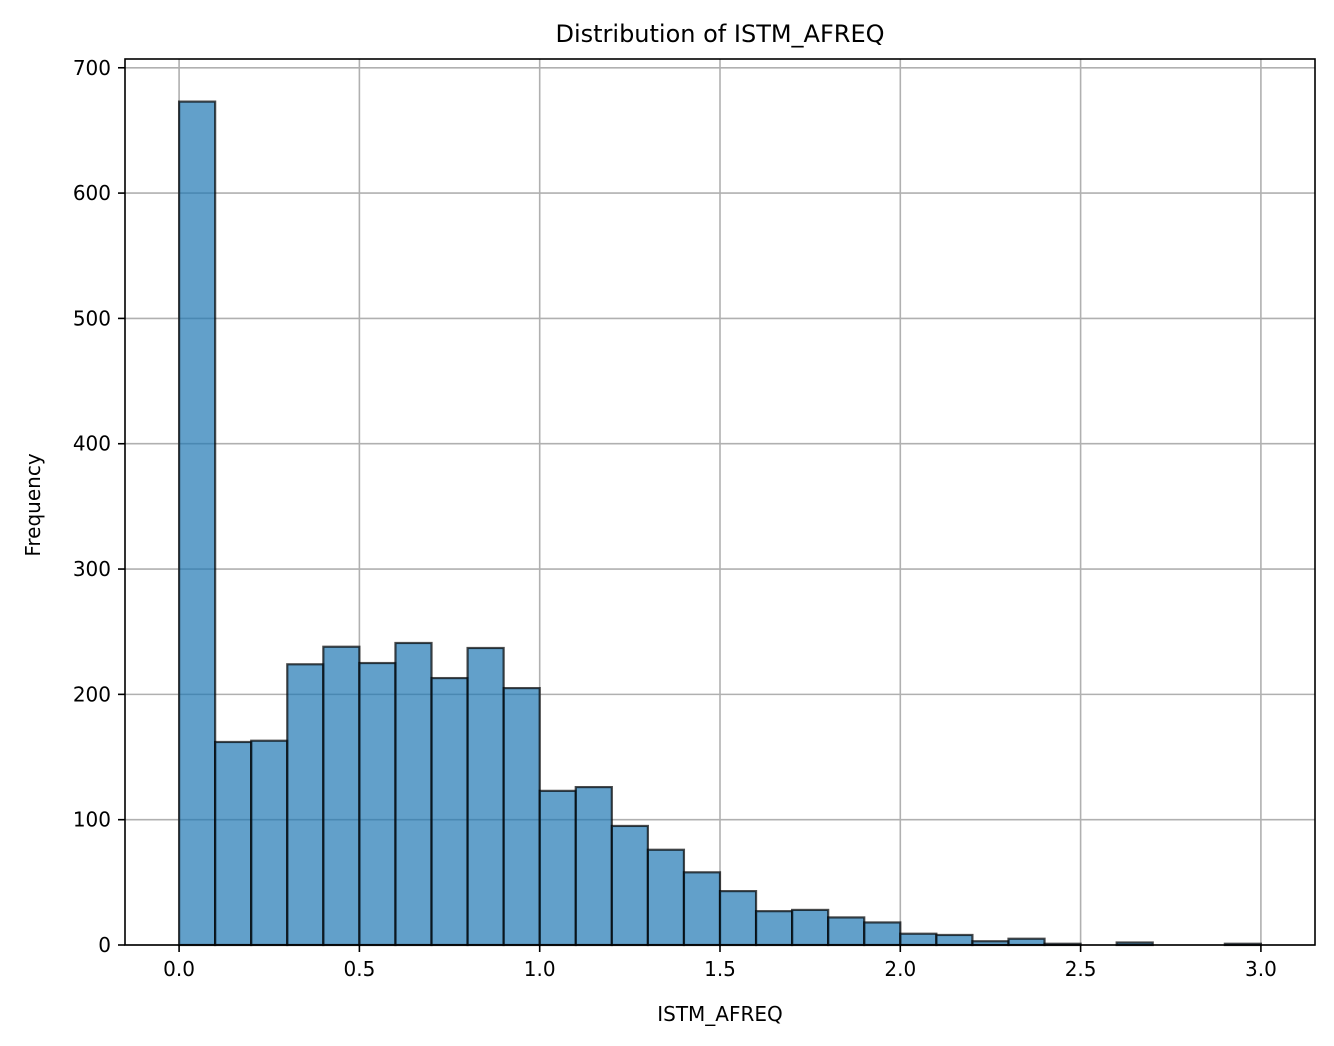  What do you see at coordinates (900, 969) in the screenshot?
I see `x-tick-label: 2.0` at bounding box center [900, 969].